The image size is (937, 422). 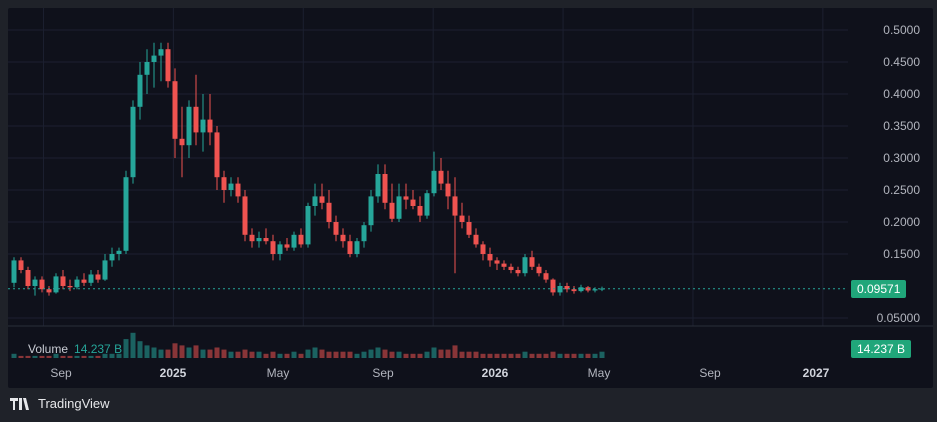 I want to click on tradingview-footer: TradingView, so click(x=60, y=403).